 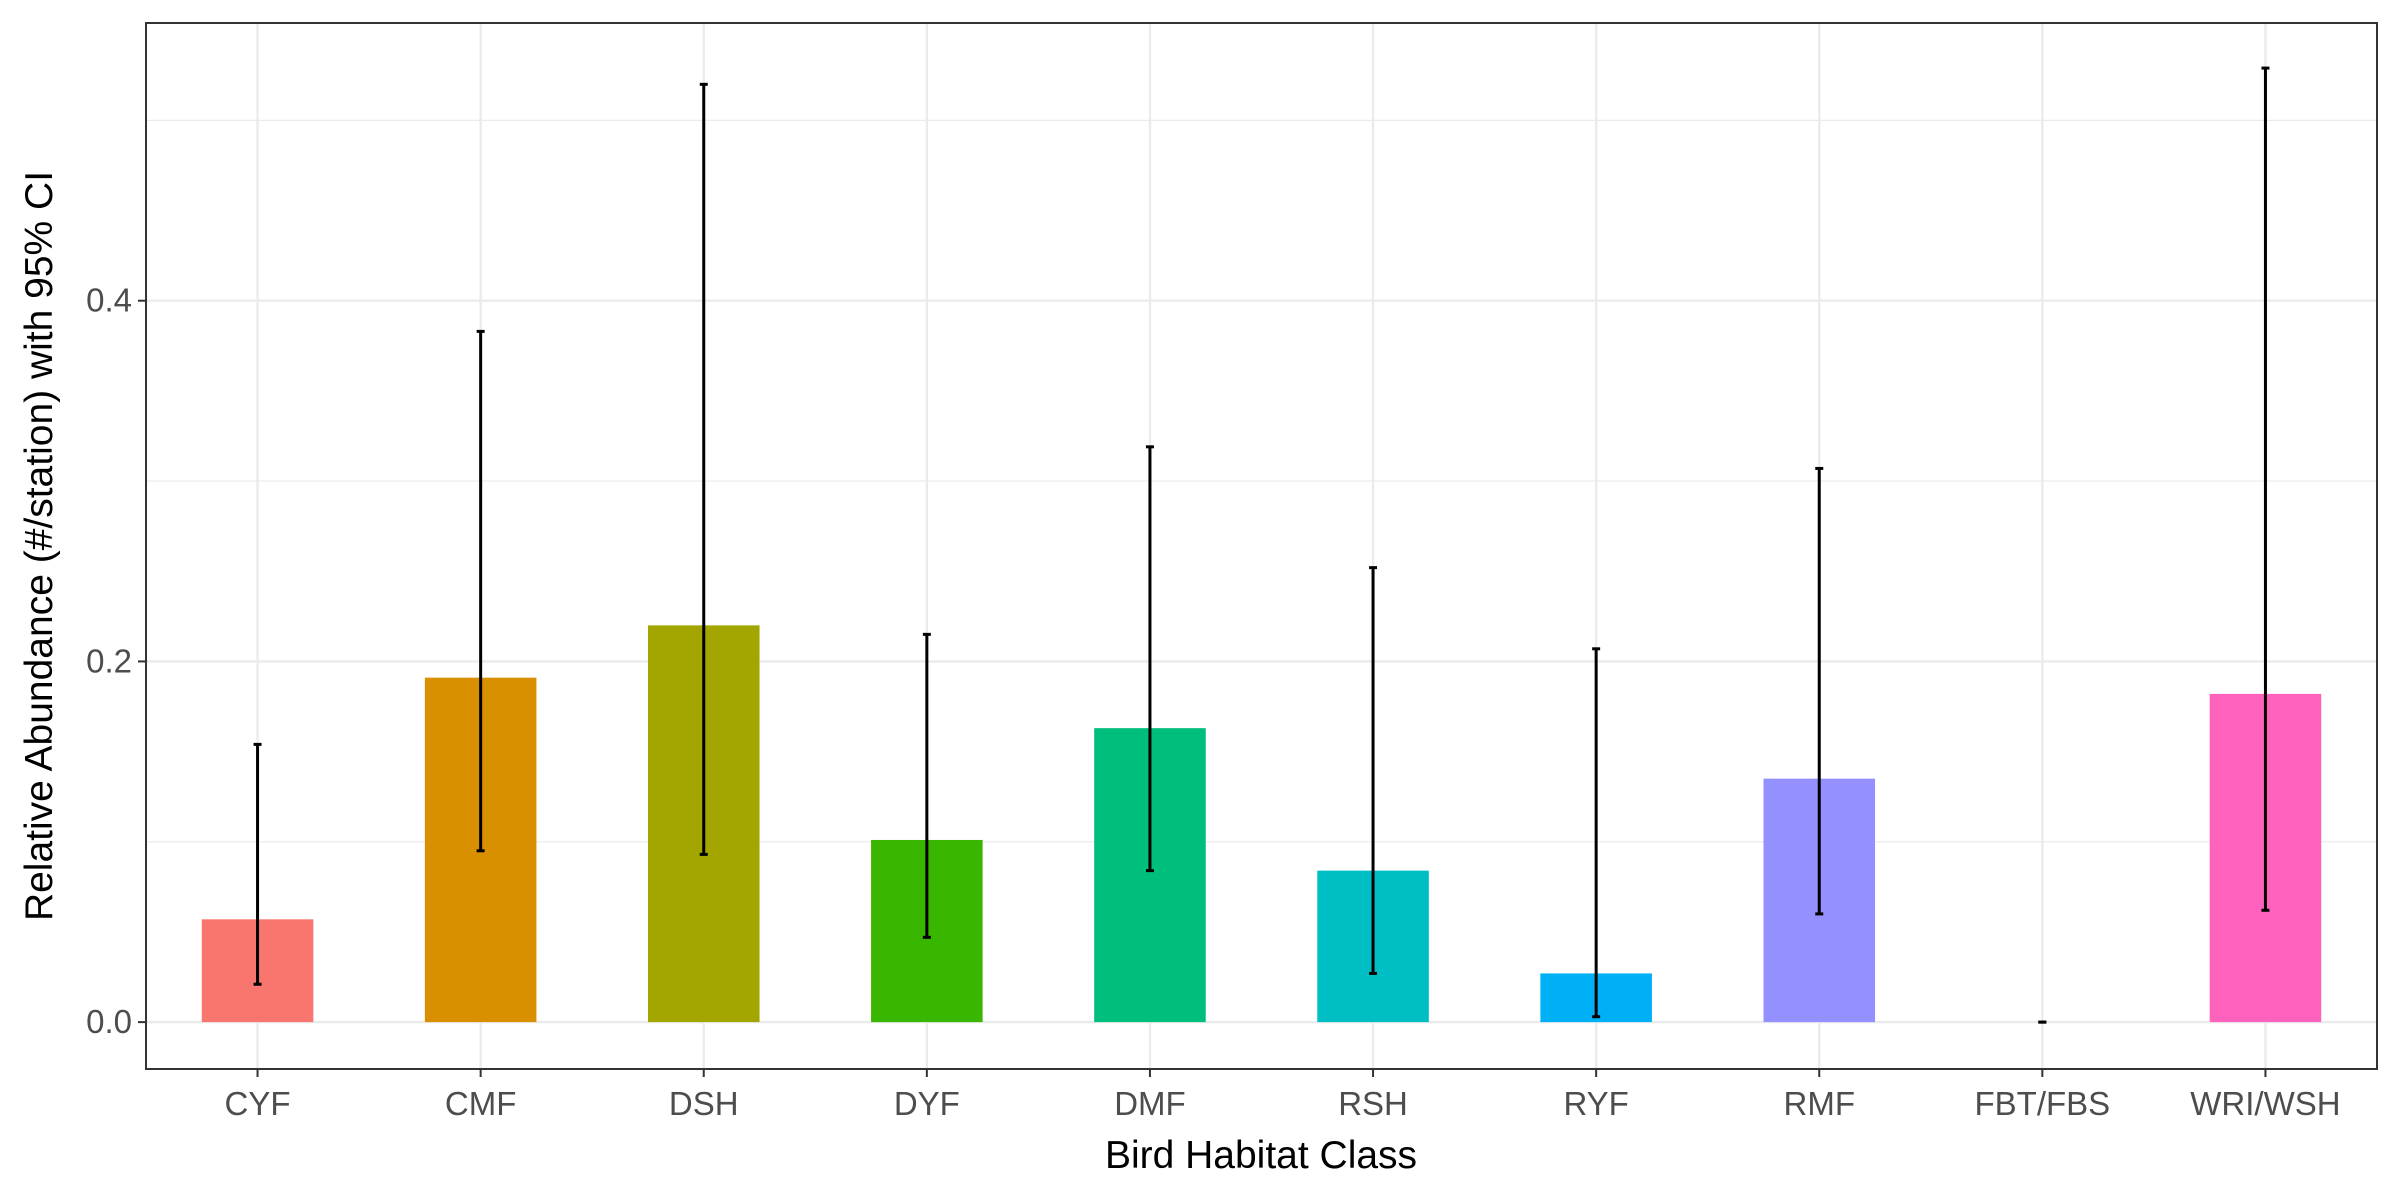 I want to click on x-tick-label: DSH, so click(x=704, y=1103).